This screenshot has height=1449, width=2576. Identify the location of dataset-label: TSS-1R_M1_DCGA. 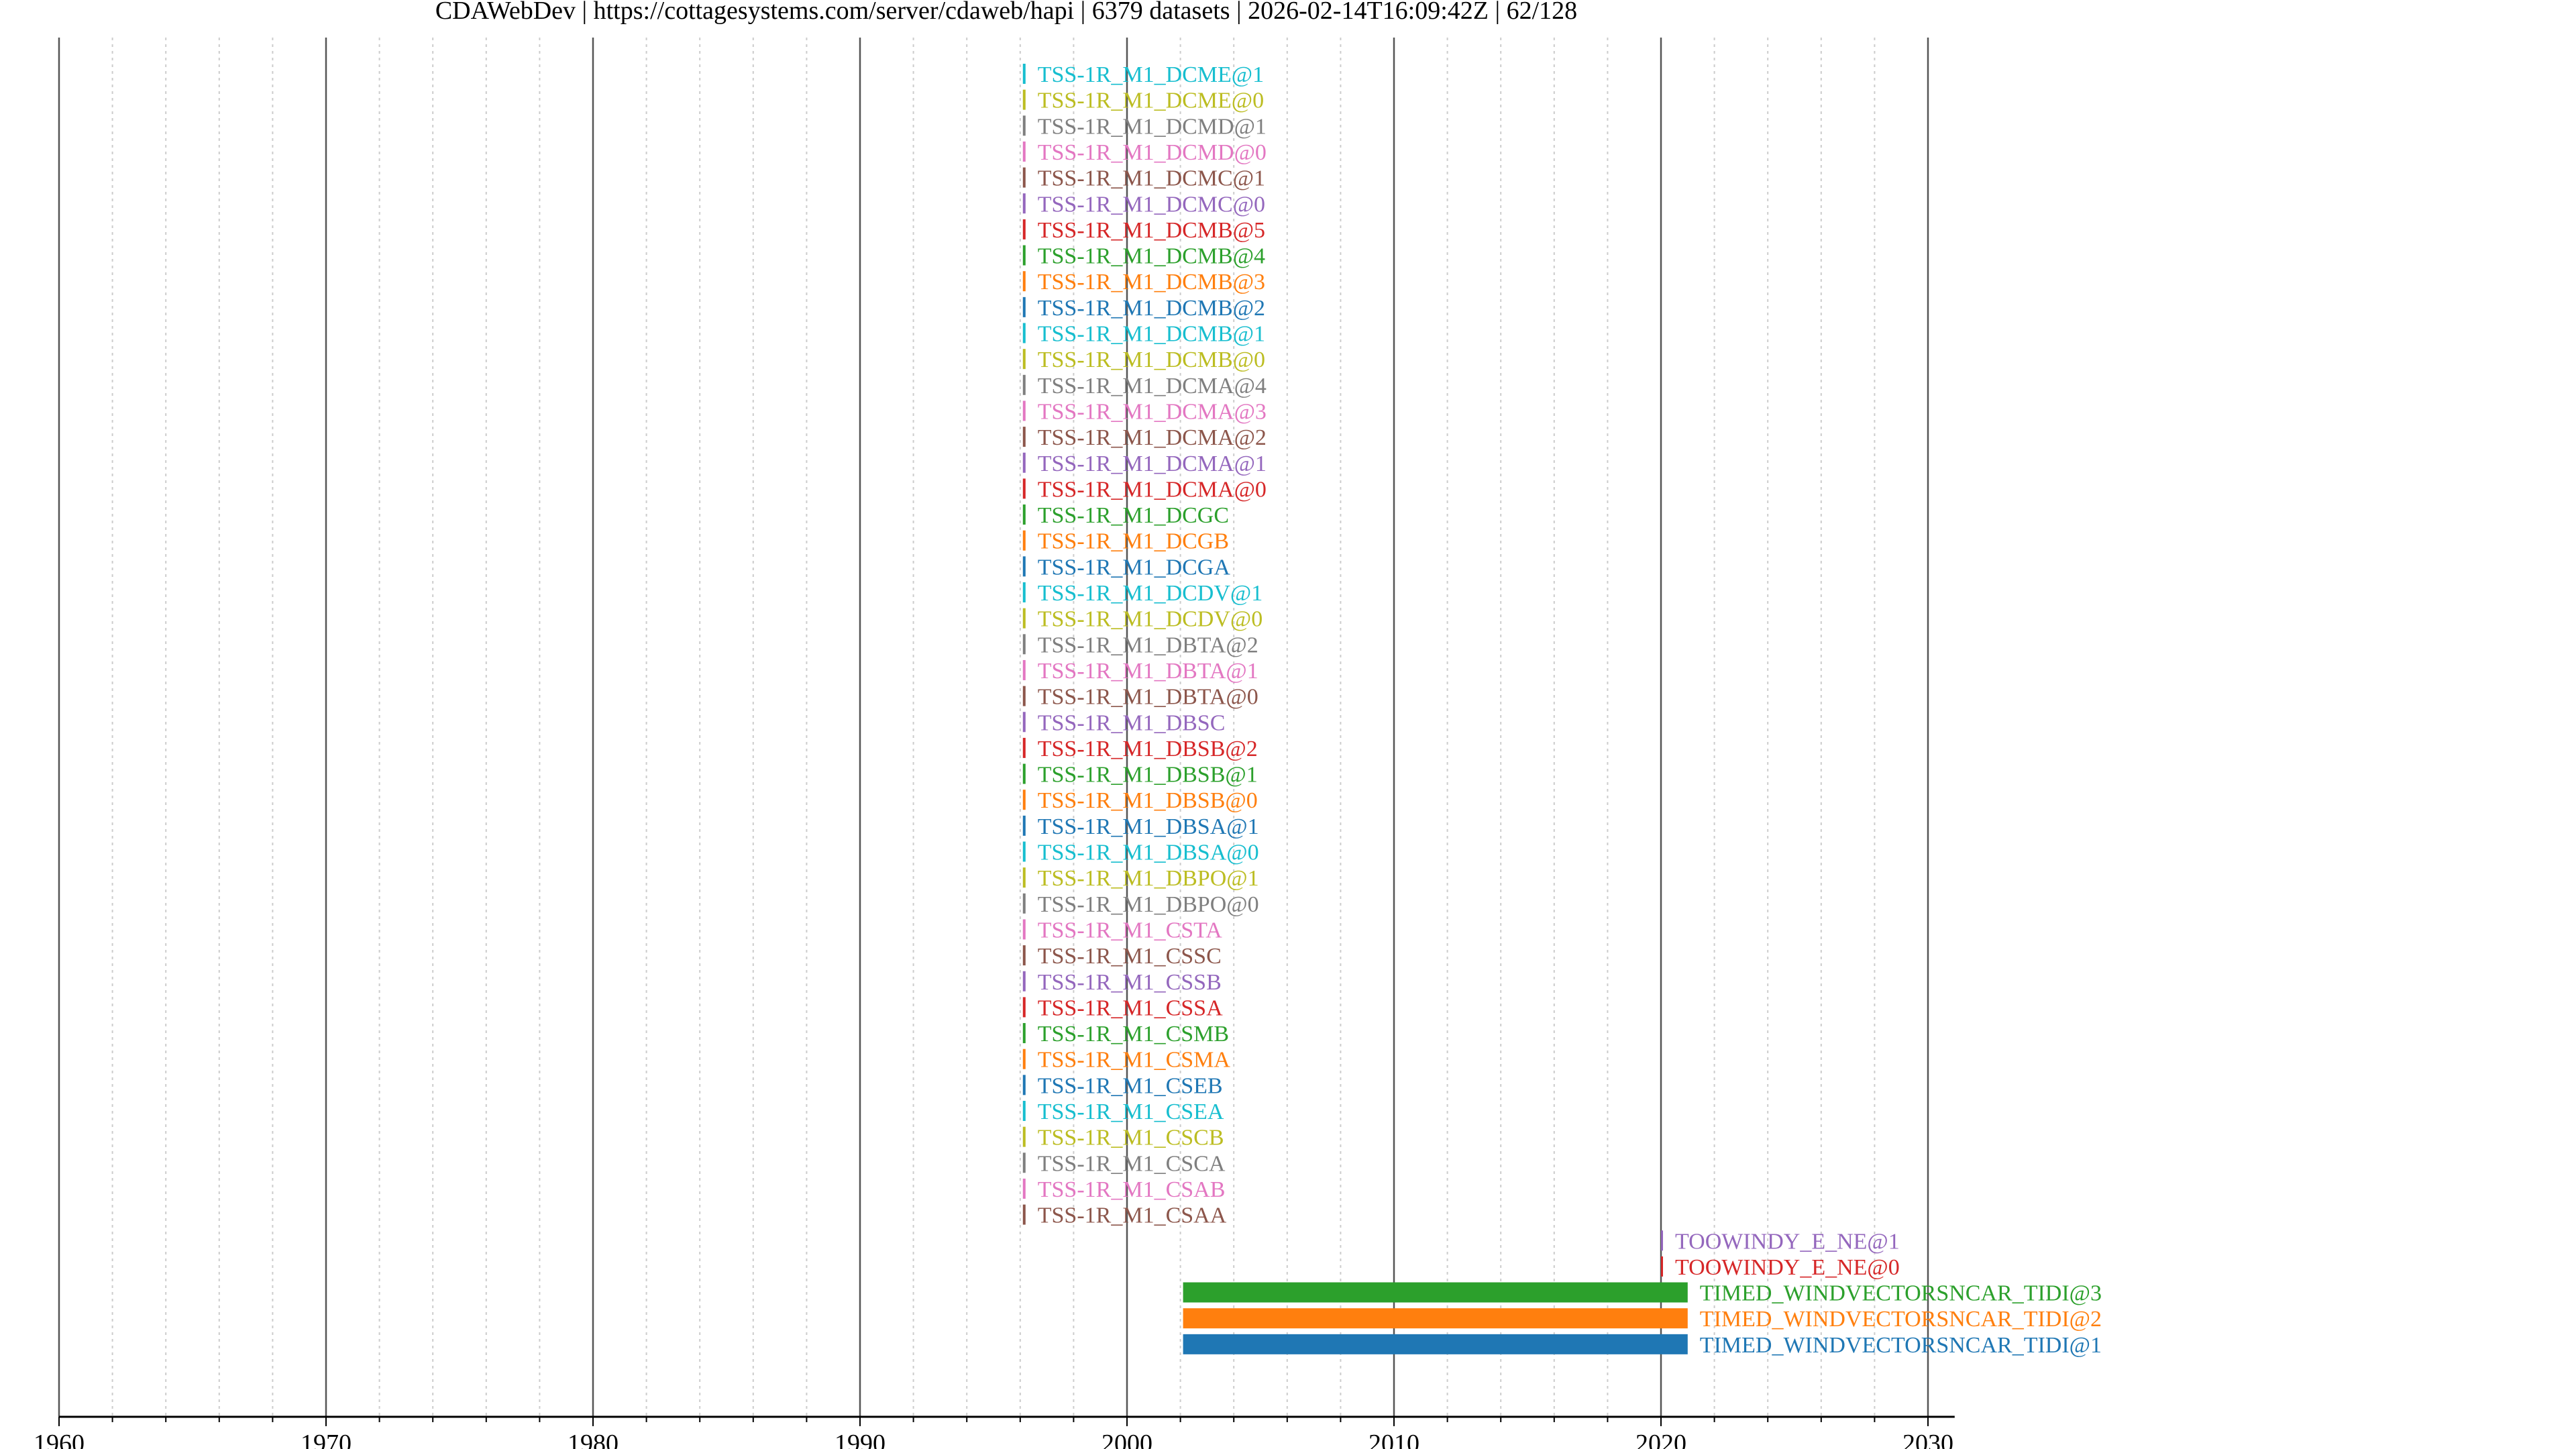
(1134, 567).